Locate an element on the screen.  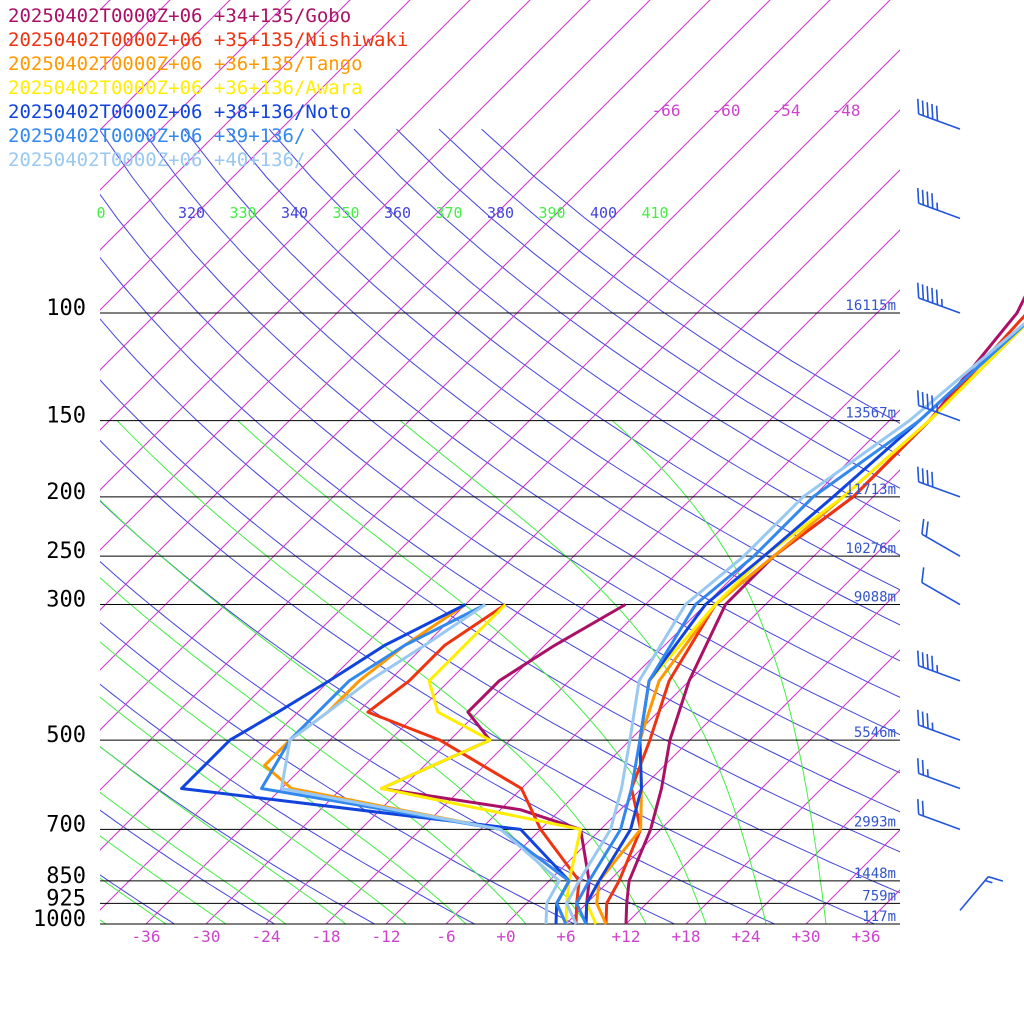
temperature-tick-label: -24 is located at coordinates (266, 936).